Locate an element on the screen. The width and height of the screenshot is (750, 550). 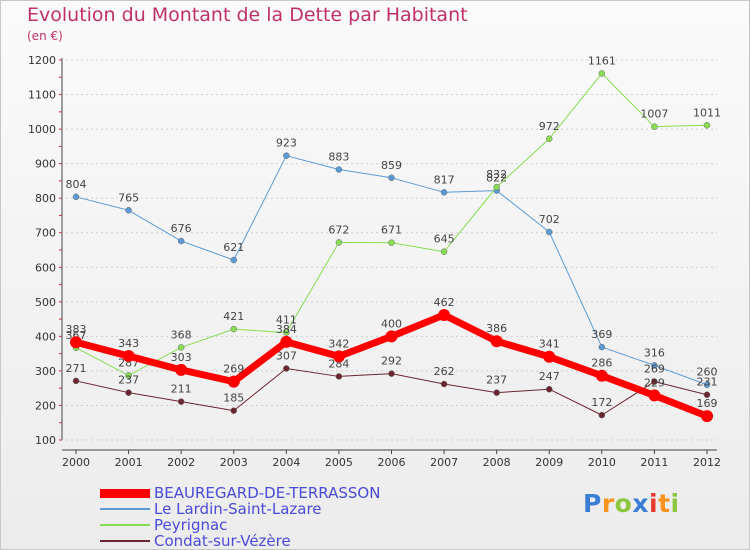
data-label: 284 is located at coordinates (338, 363).